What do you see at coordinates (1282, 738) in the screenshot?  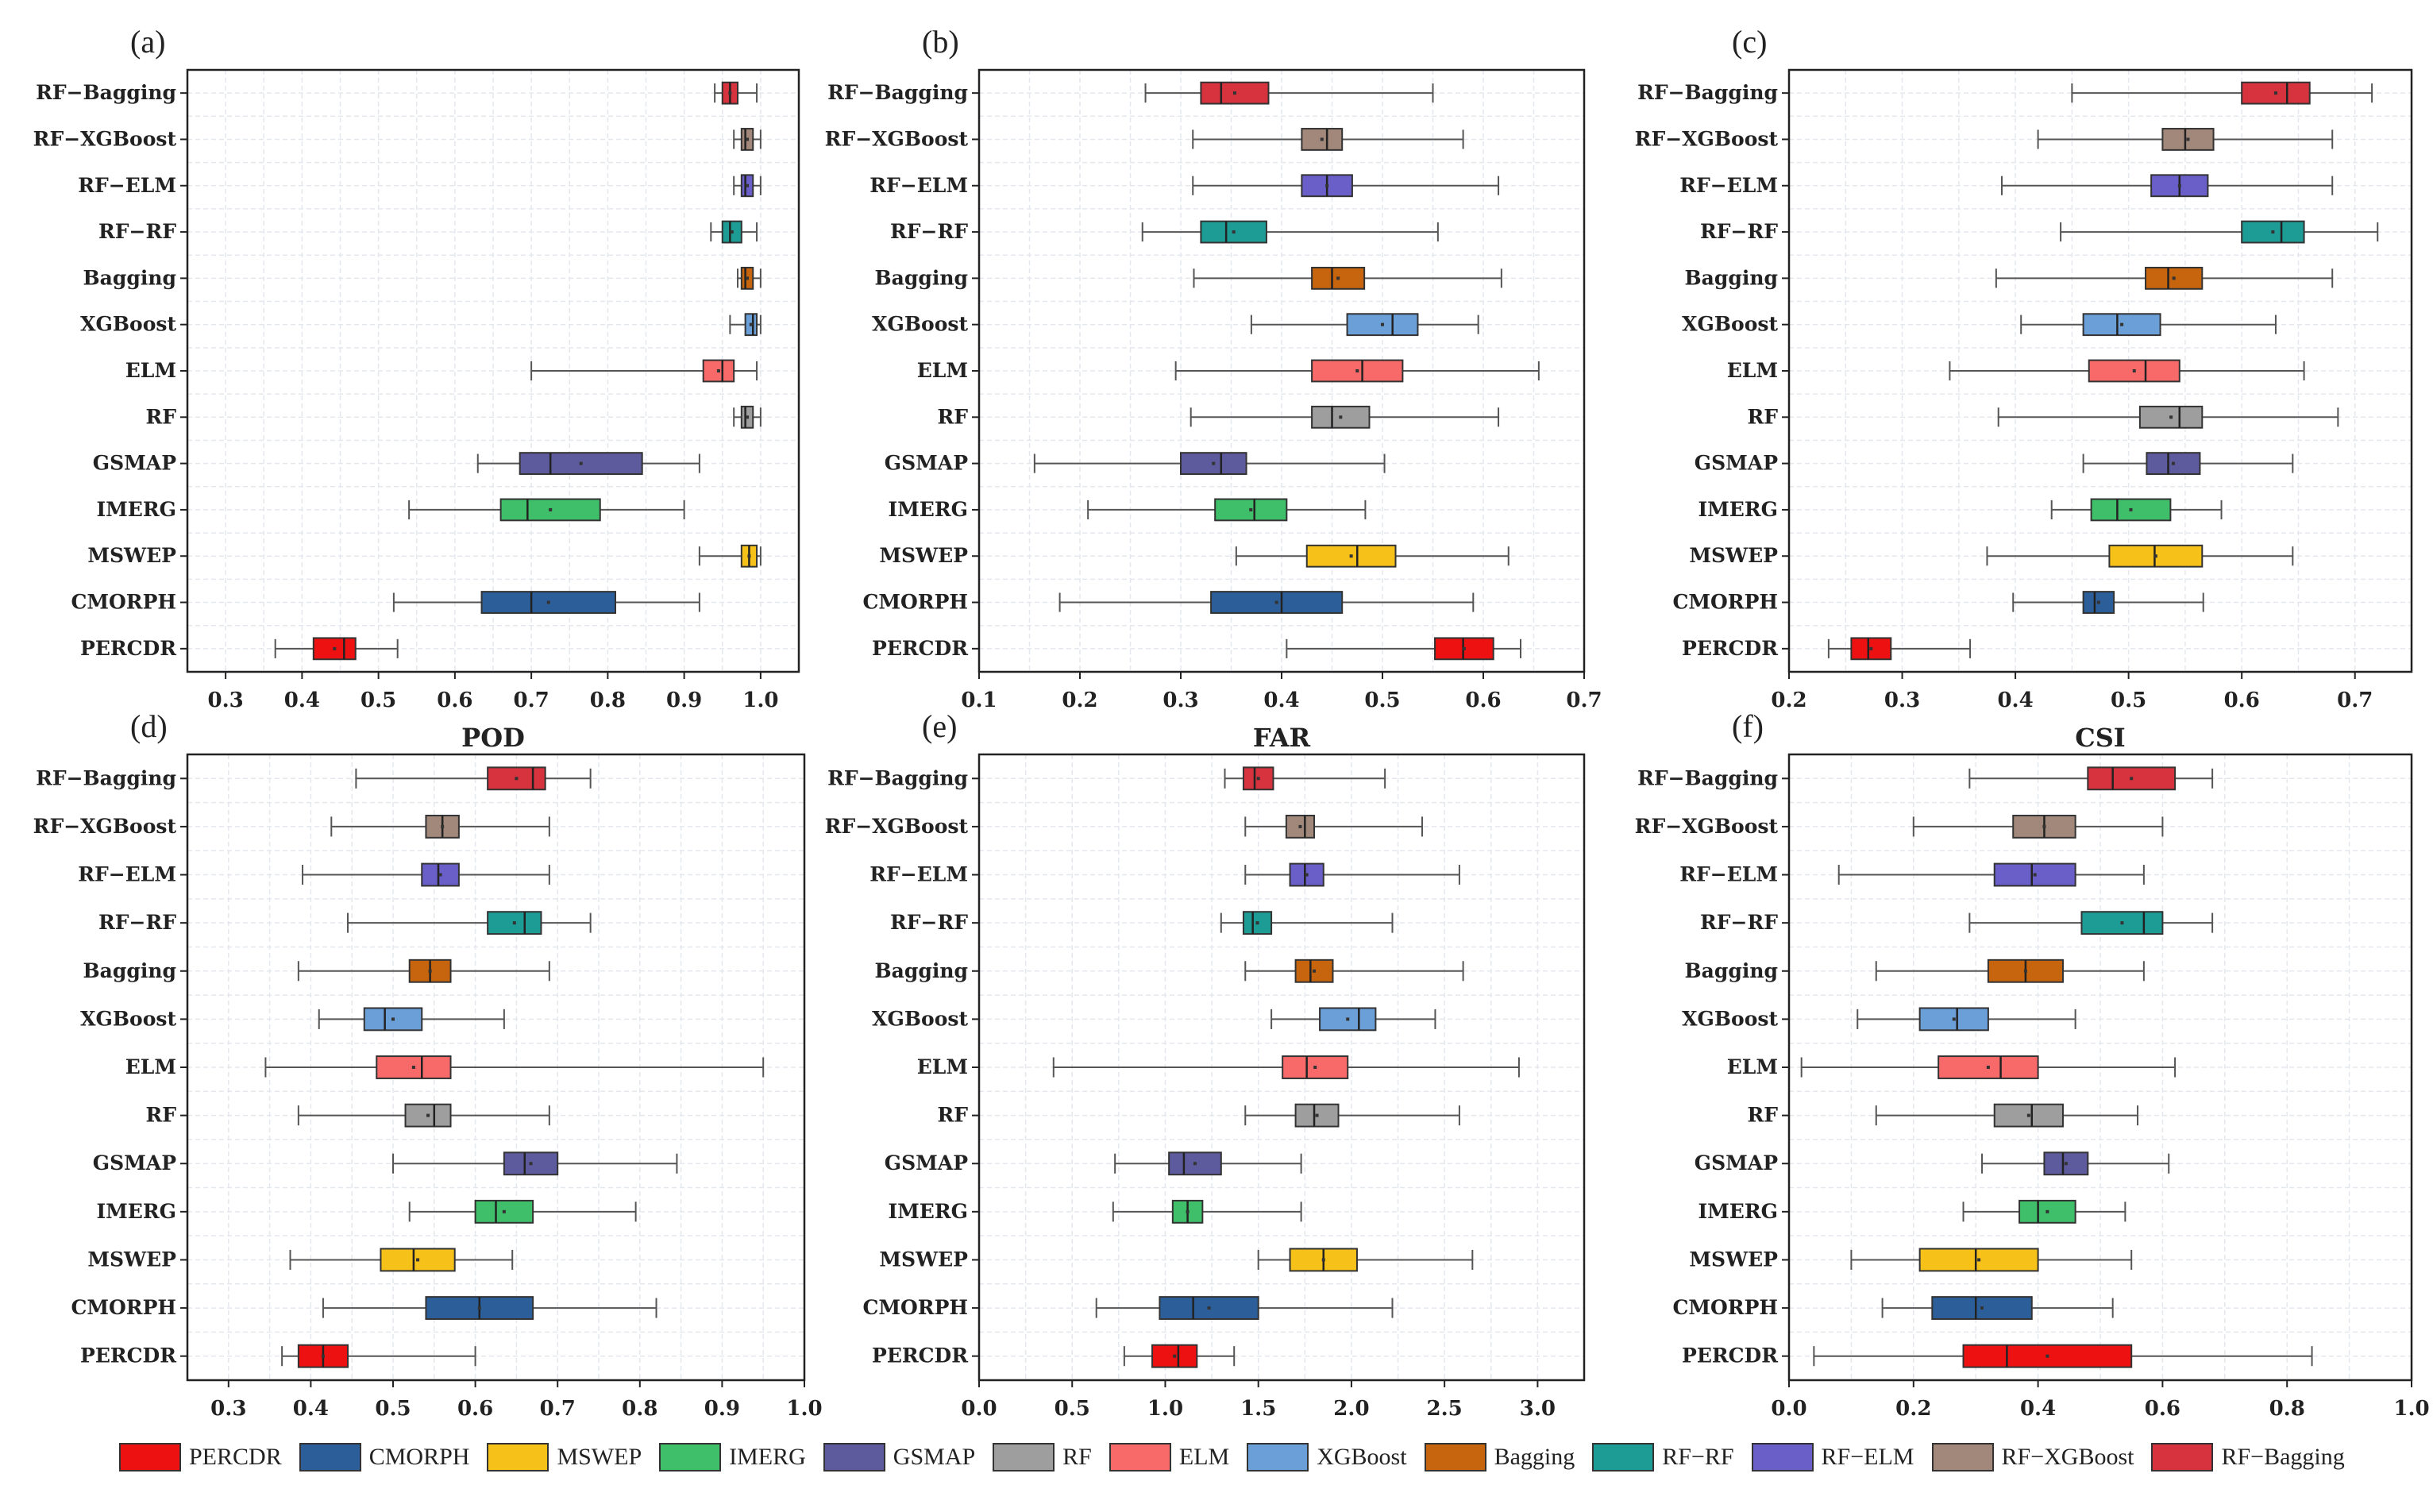 I see `x-axis-label: FAR` at bounding box center [1282, 738].